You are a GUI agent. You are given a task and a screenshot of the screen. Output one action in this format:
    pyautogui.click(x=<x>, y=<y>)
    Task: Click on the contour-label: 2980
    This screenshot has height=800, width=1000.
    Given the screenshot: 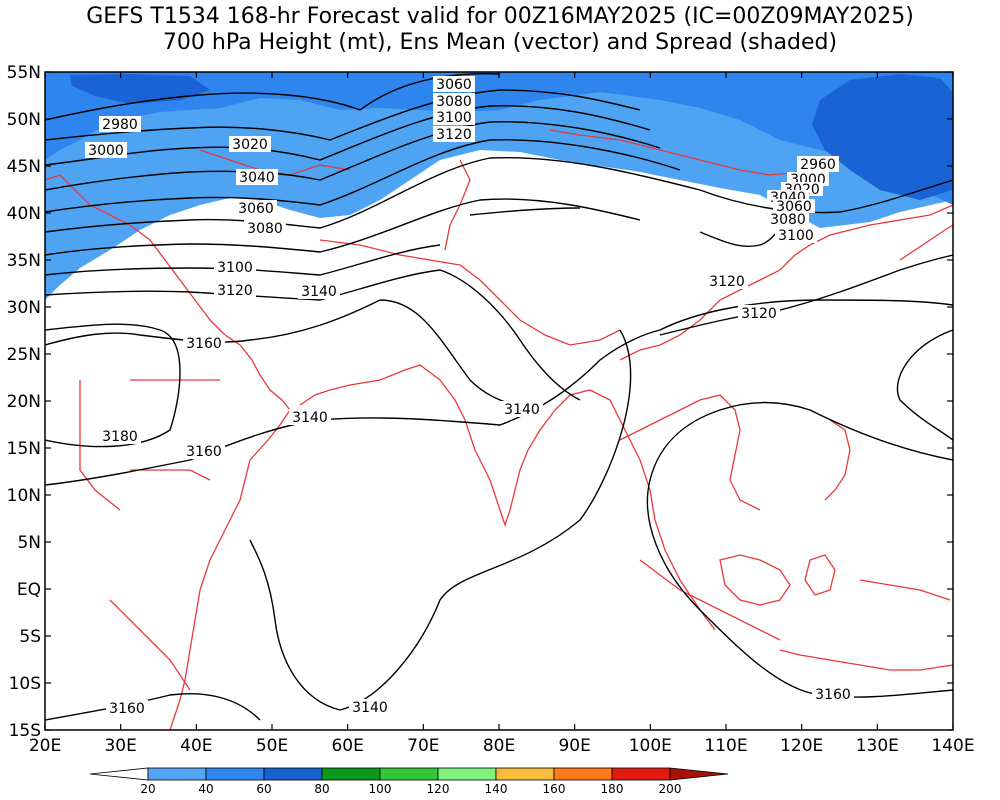 What is the action you would take?
    pyautogui.click(x=120, y=124)
    